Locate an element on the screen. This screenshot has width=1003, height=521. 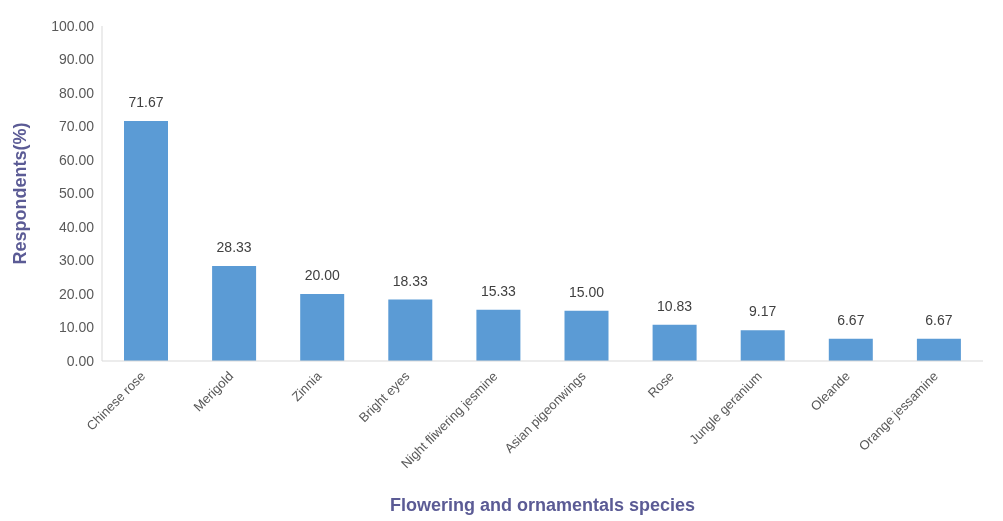
data-label: 15.00 is located at coordinates (586, 291).